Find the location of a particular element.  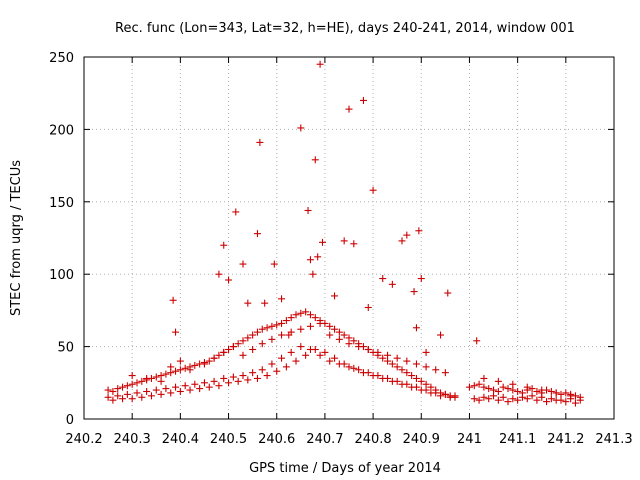

y-tick-label: 0 is located at coordinates (70, 420).